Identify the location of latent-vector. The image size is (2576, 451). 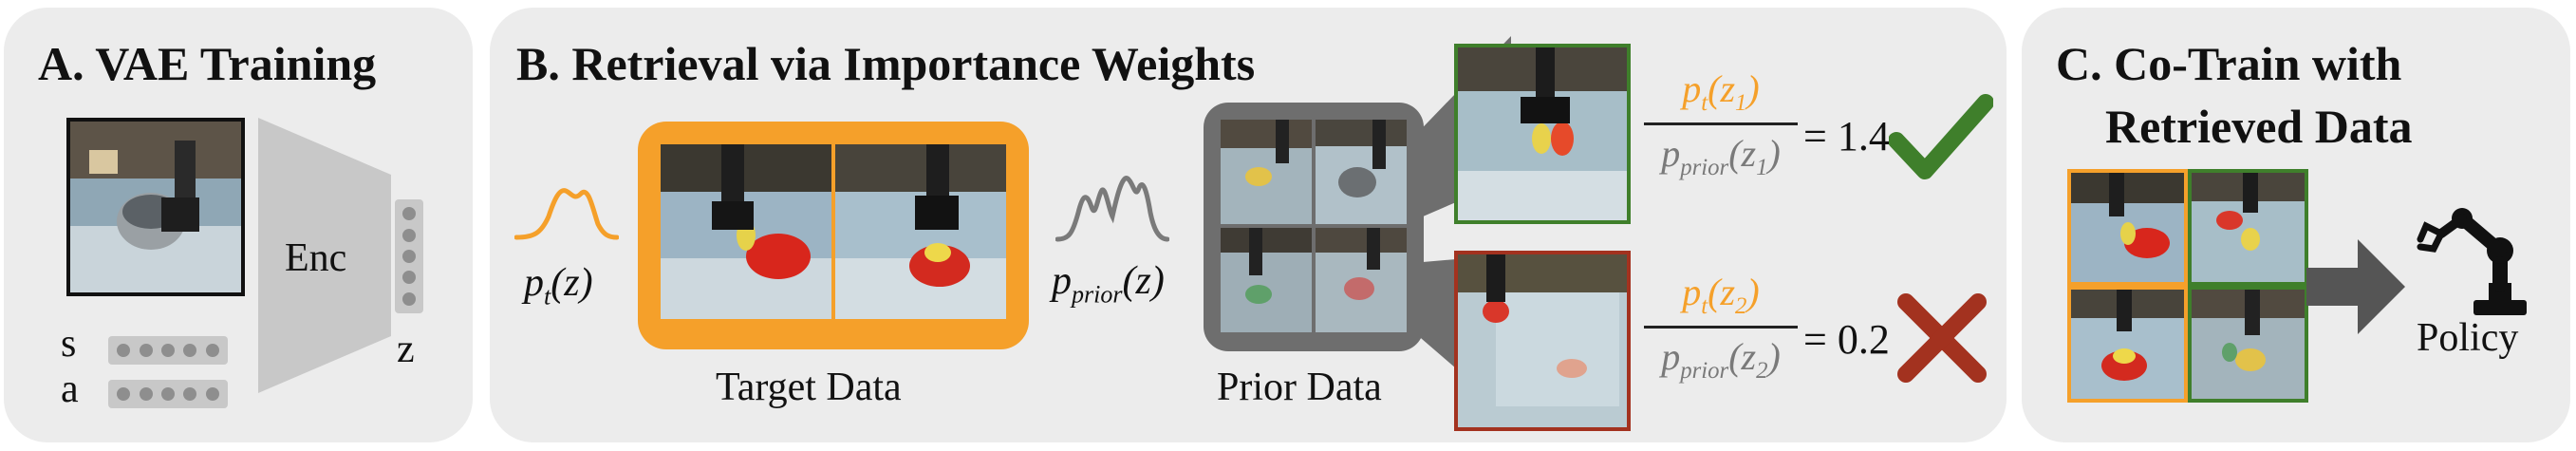
(409, 256).